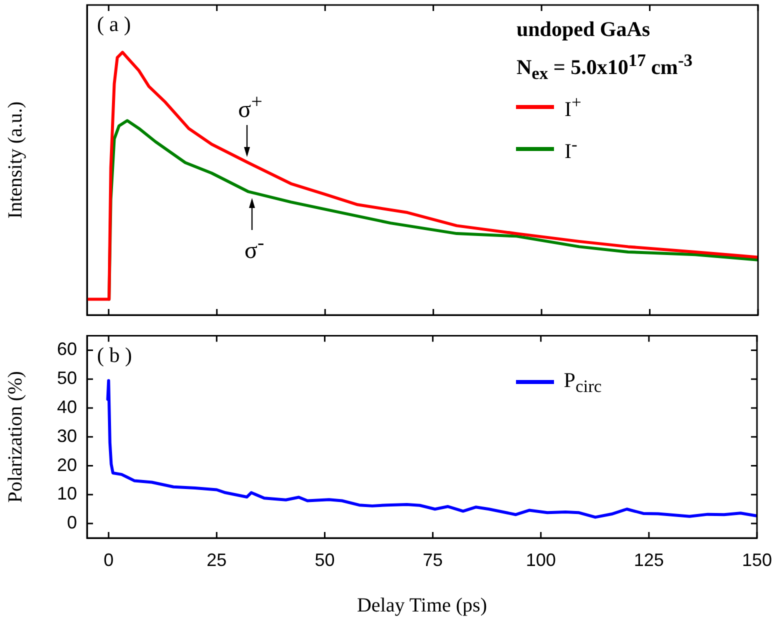 This screenshot has height=625, width=784. Describe the element at coordinates (66, 378) in the screenshot. I see `y-tick-label: 50` at that location.